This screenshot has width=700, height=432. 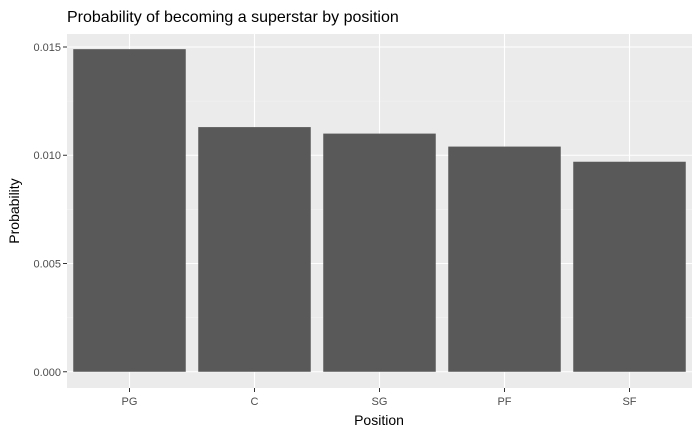 I want to click on x-tick-label: PF, so click(x=504, y=402).